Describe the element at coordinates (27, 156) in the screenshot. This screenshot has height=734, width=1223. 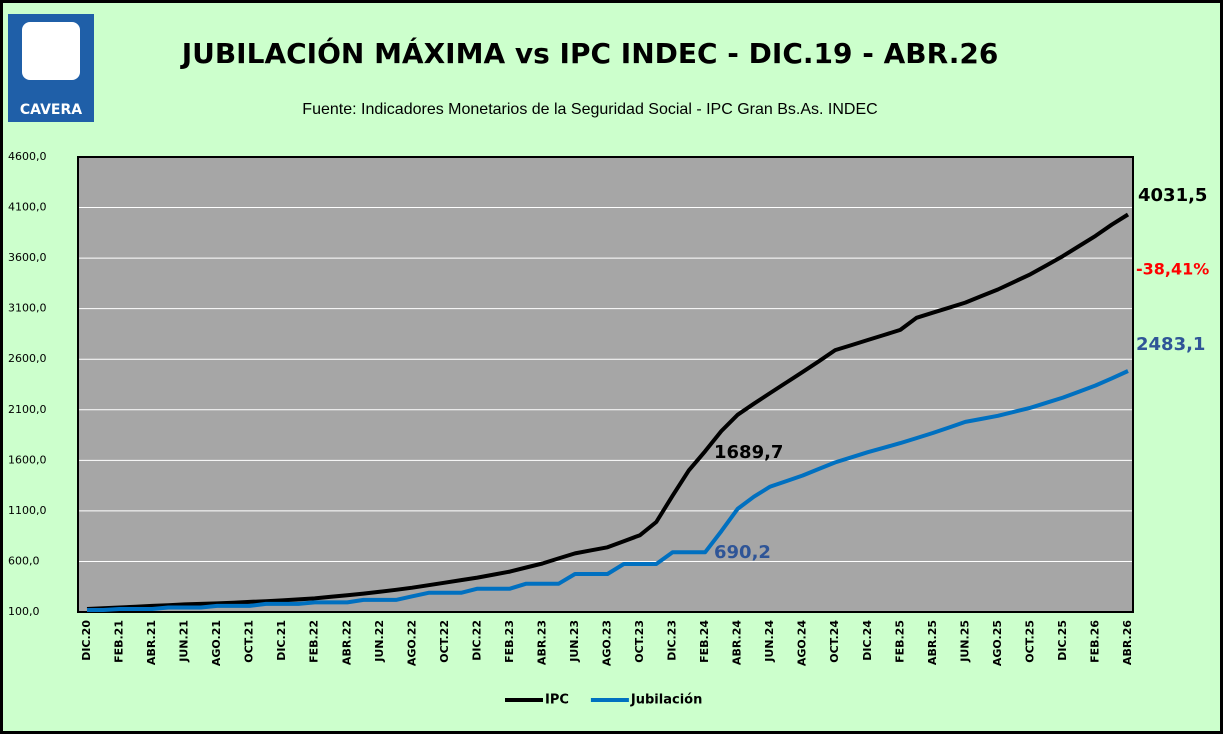
I see `y-tick-label: 4600,0` at that location.